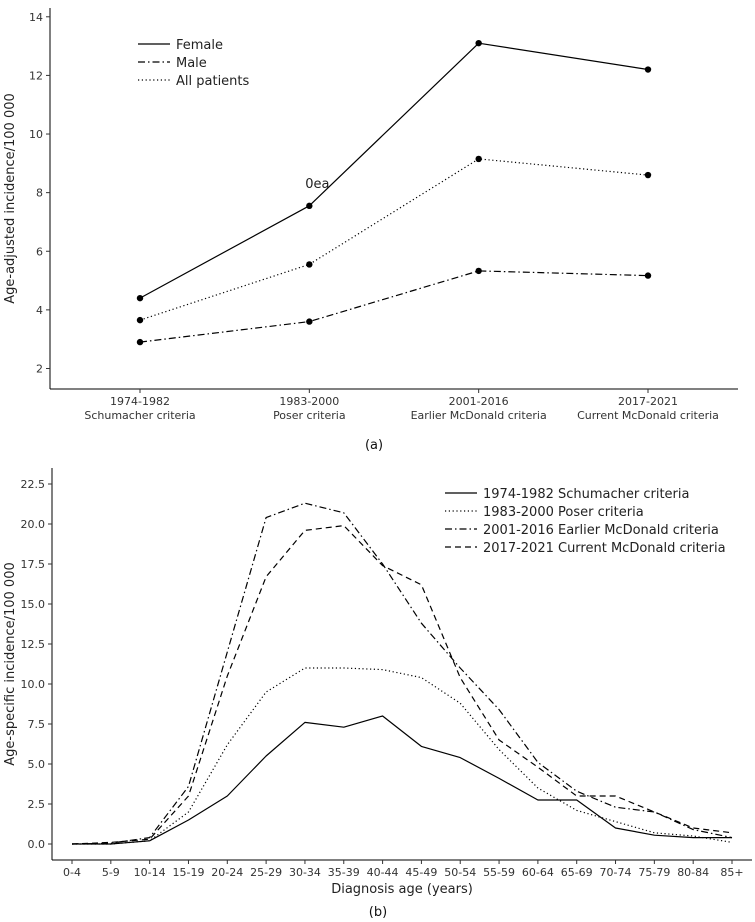 This screenshot has width=755, height=922. Describe the element at coordinates (563, 512) in the screenshot. I see `legend-label-2: 1983-2000 Poser criteria` at that location.